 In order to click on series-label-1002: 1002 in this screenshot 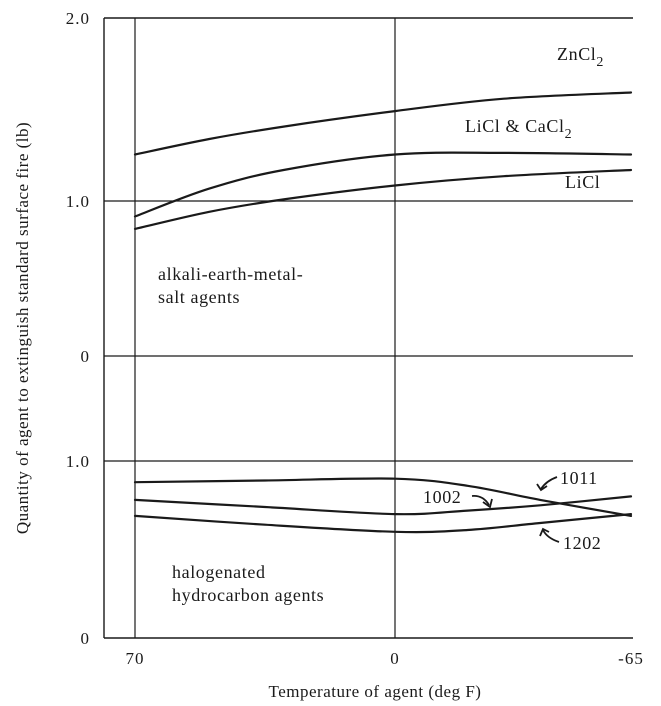, I will do `click(442, 497)`.